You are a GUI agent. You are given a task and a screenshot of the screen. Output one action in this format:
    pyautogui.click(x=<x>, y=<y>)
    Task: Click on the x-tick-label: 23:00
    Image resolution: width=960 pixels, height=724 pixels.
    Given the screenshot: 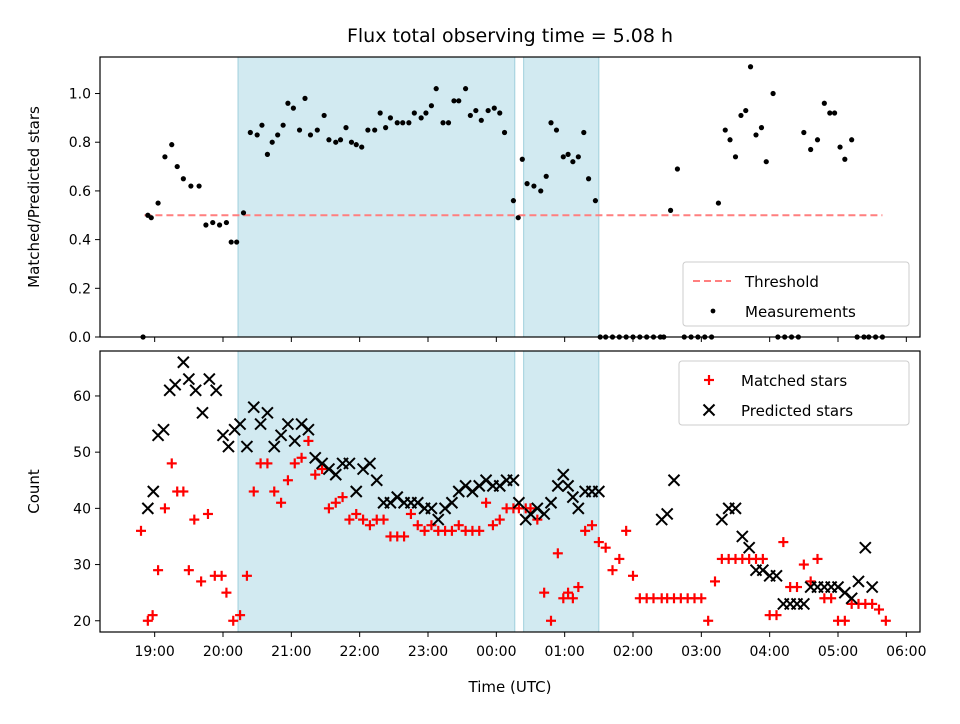 What is the action you would take?
    pyautogui.click(x=428, y=652)
    